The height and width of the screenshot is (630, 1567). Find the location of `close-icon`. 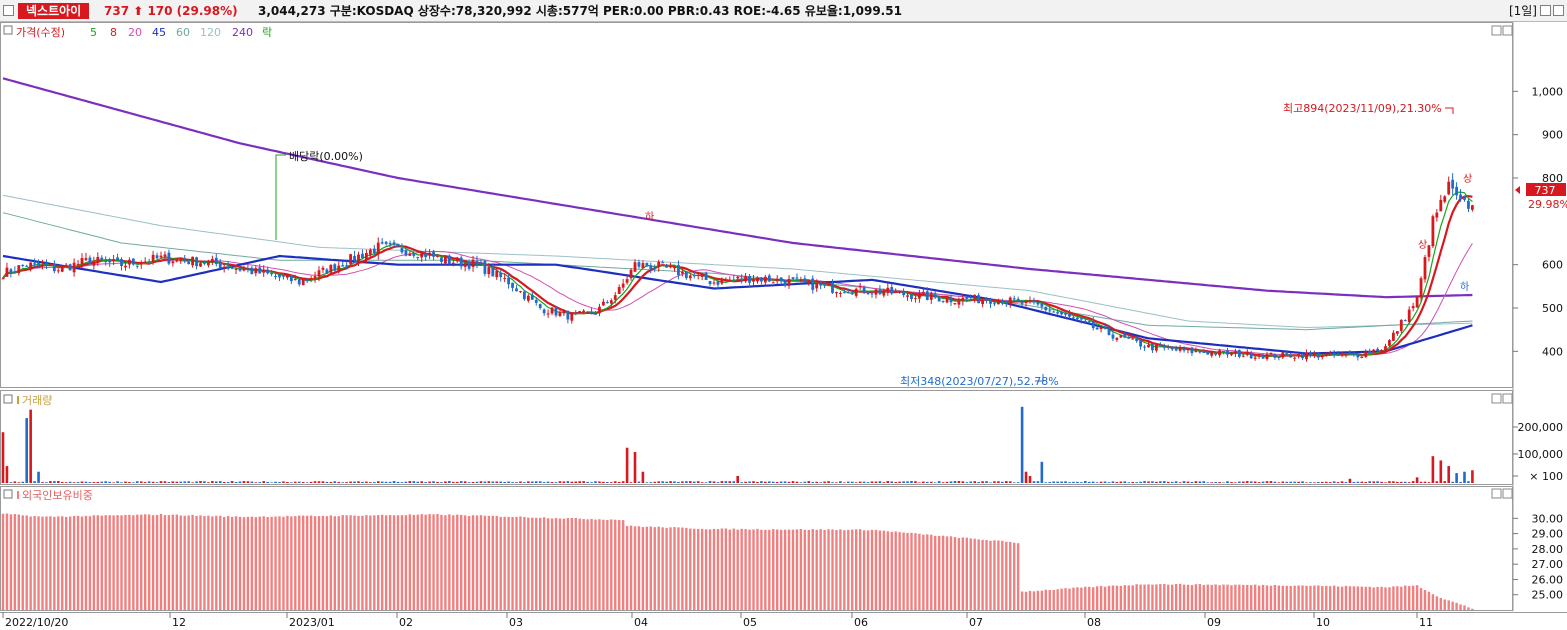

close-icon is located at coordinates (1558, 10).